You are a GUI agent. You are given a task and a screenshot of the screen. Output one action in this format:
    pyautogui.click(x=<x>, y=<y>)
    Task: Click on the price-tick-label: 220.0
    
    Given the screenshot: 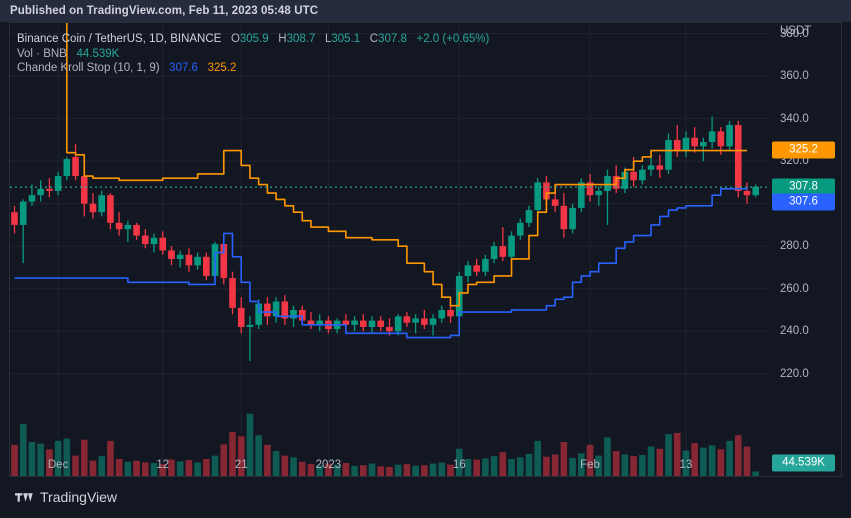 What is the action you would take?
    pyautogui.click(x=794, y=373)
    